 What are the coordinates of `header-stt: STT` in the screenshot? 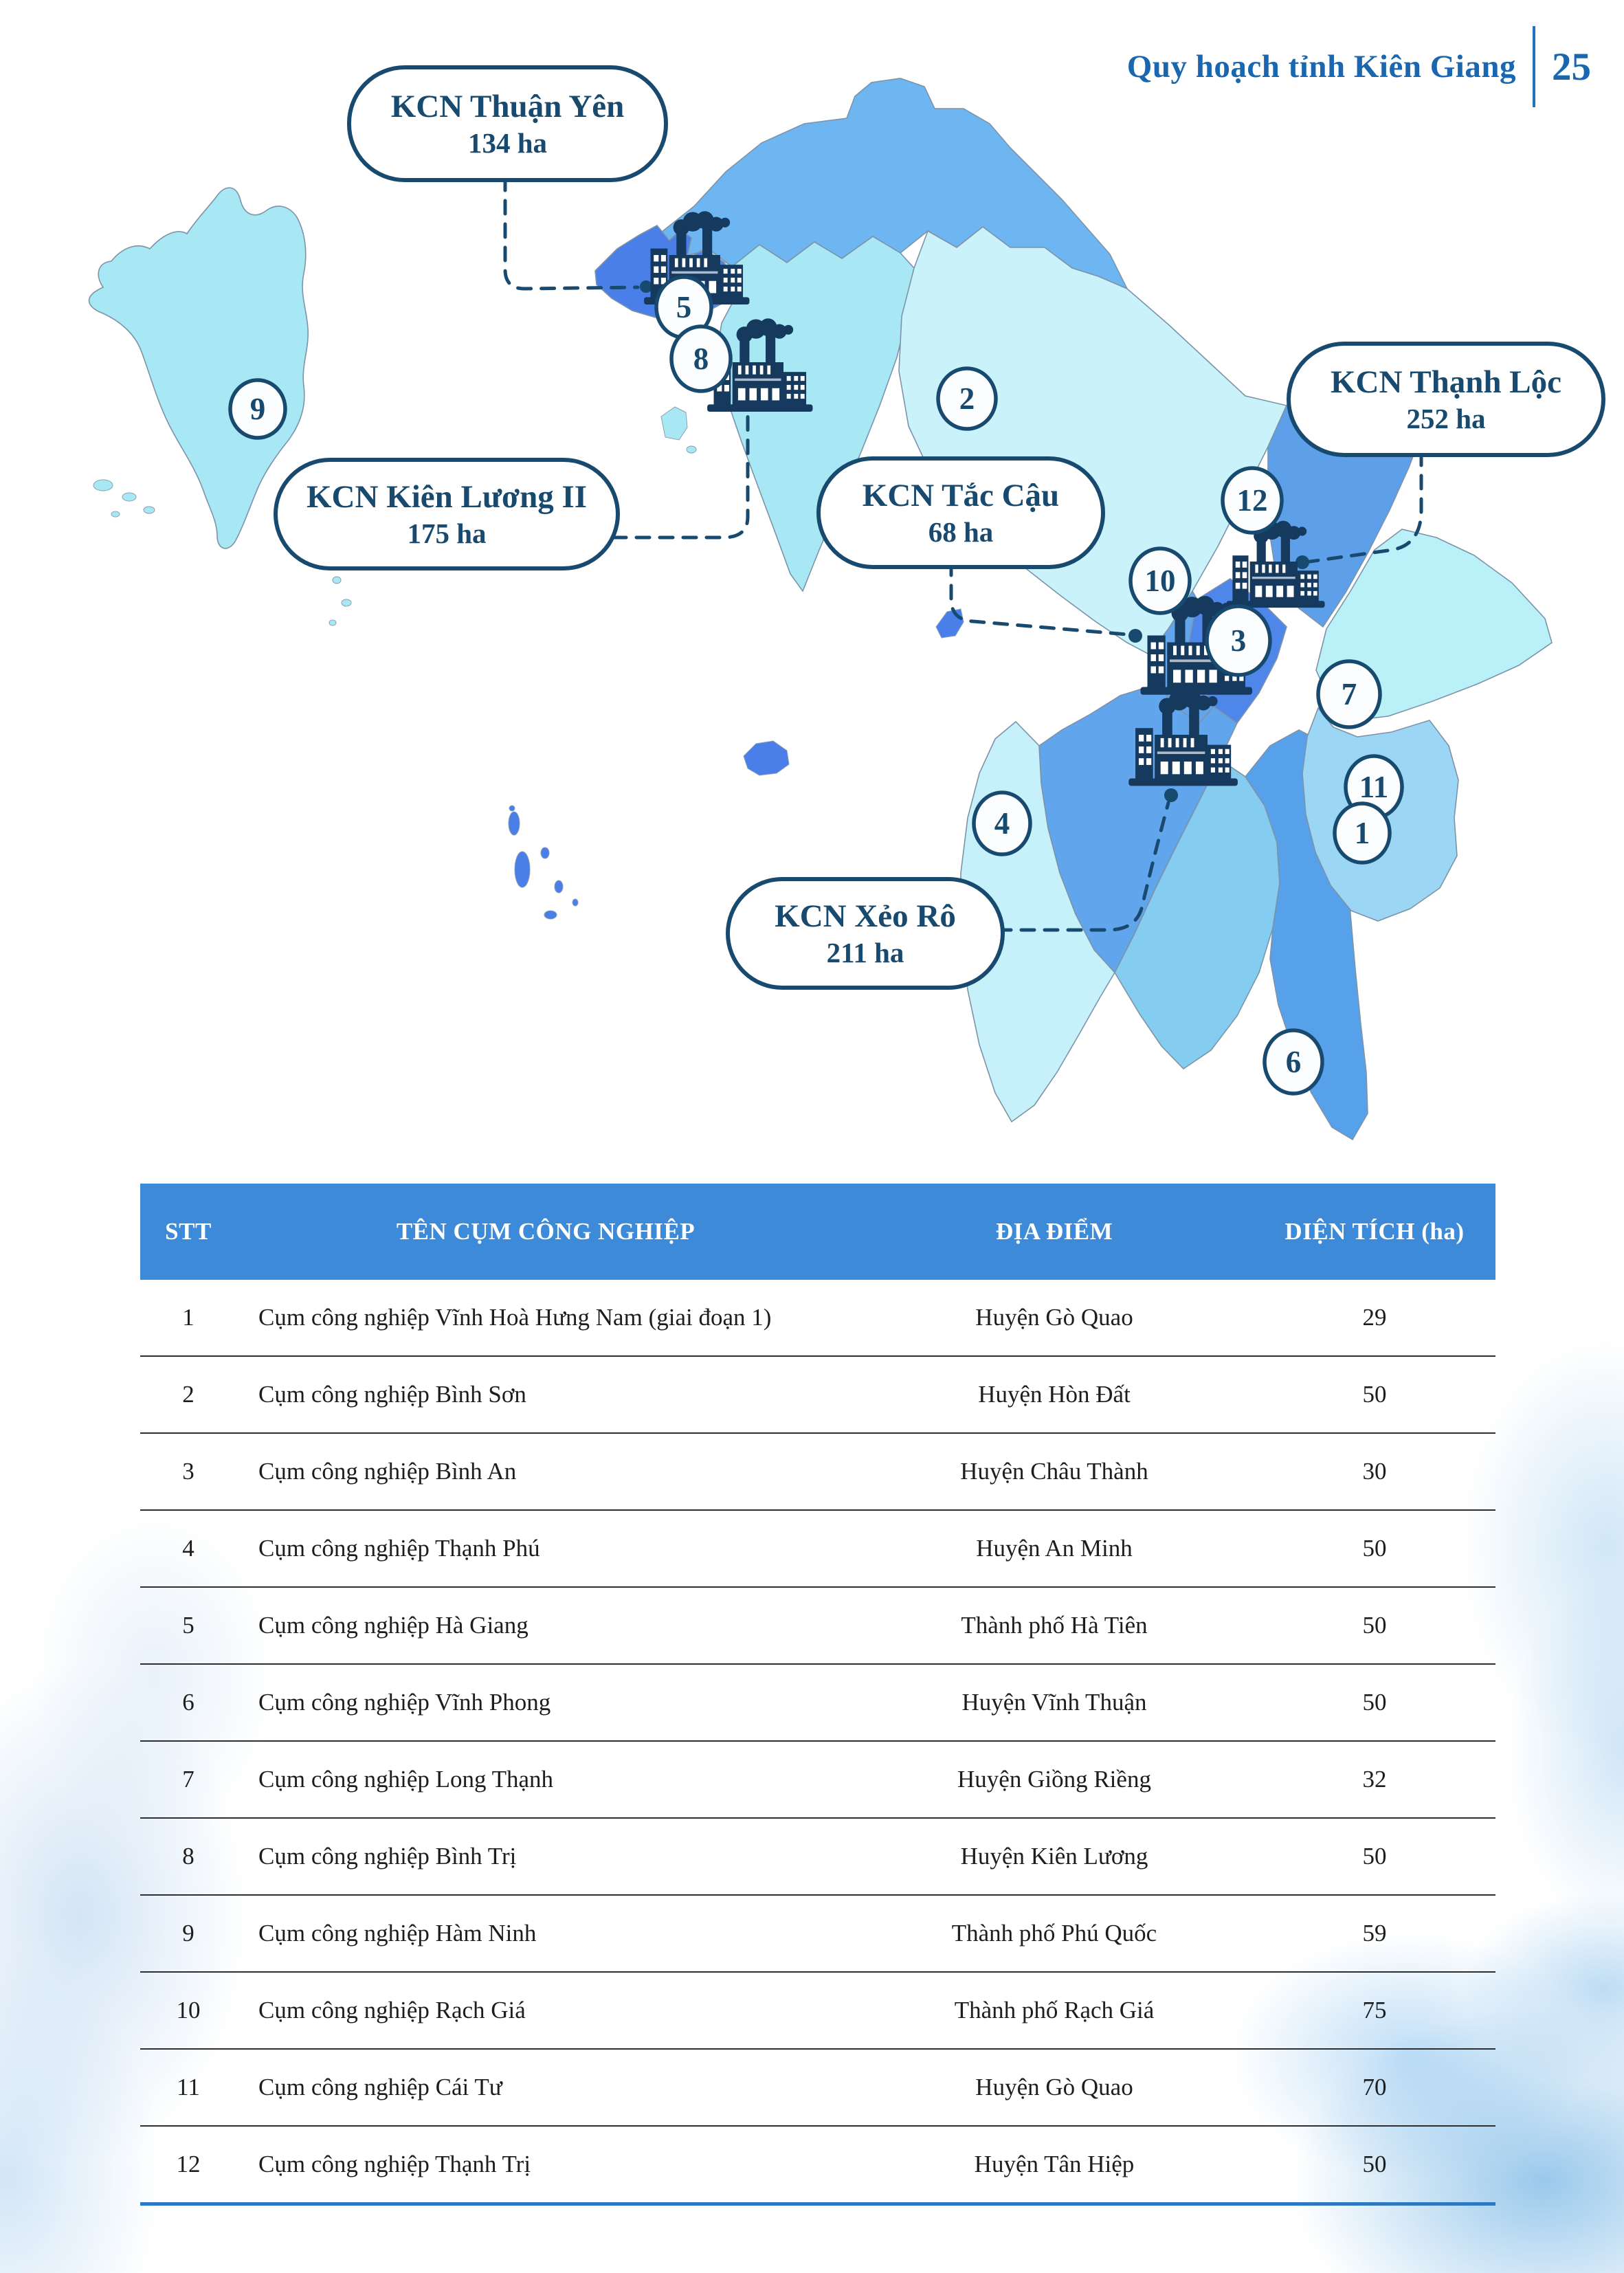 It's located at (188, 1231).